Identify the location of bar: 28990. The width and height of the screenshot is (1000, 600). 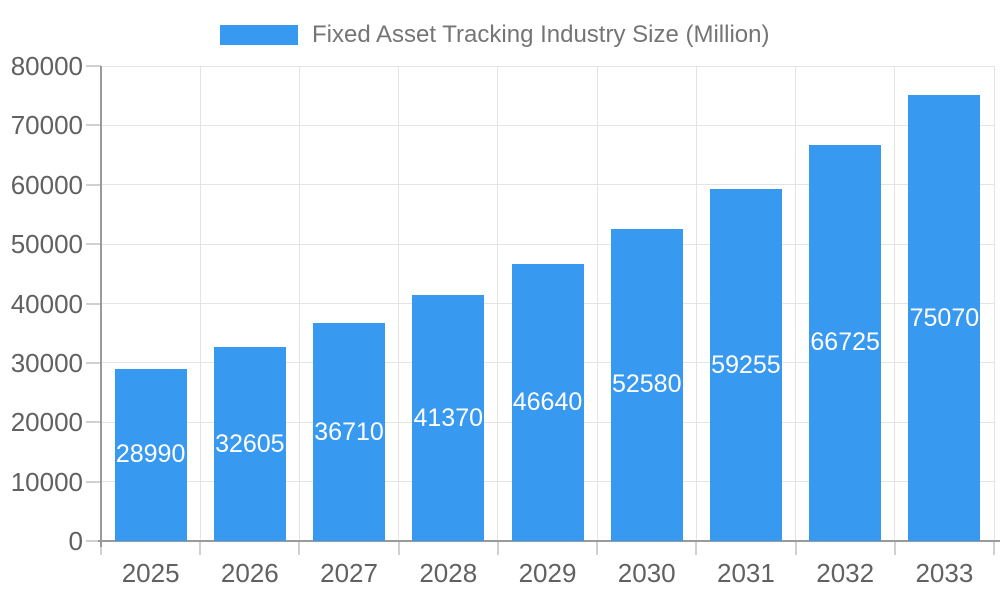
(150, 454).